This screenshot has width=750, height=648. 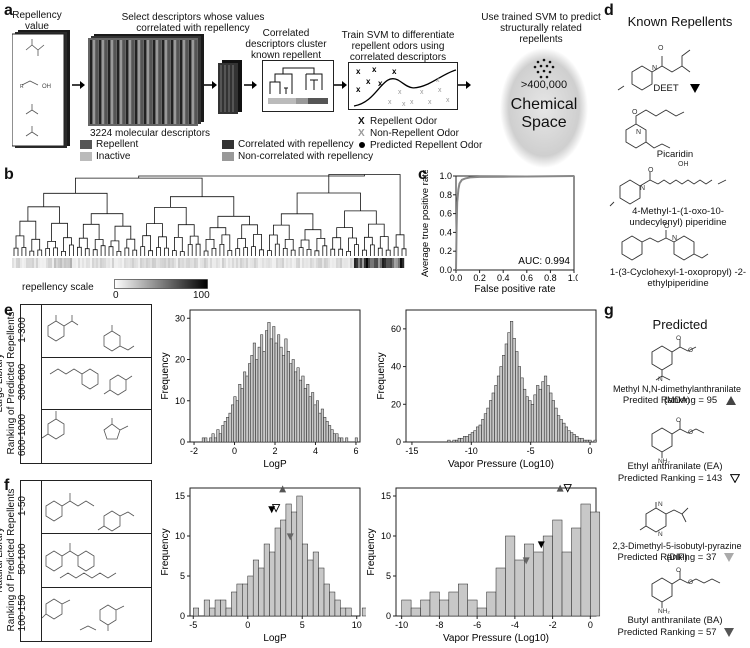 I want to click on large-library-structures-box, so click(x=86, y=384).